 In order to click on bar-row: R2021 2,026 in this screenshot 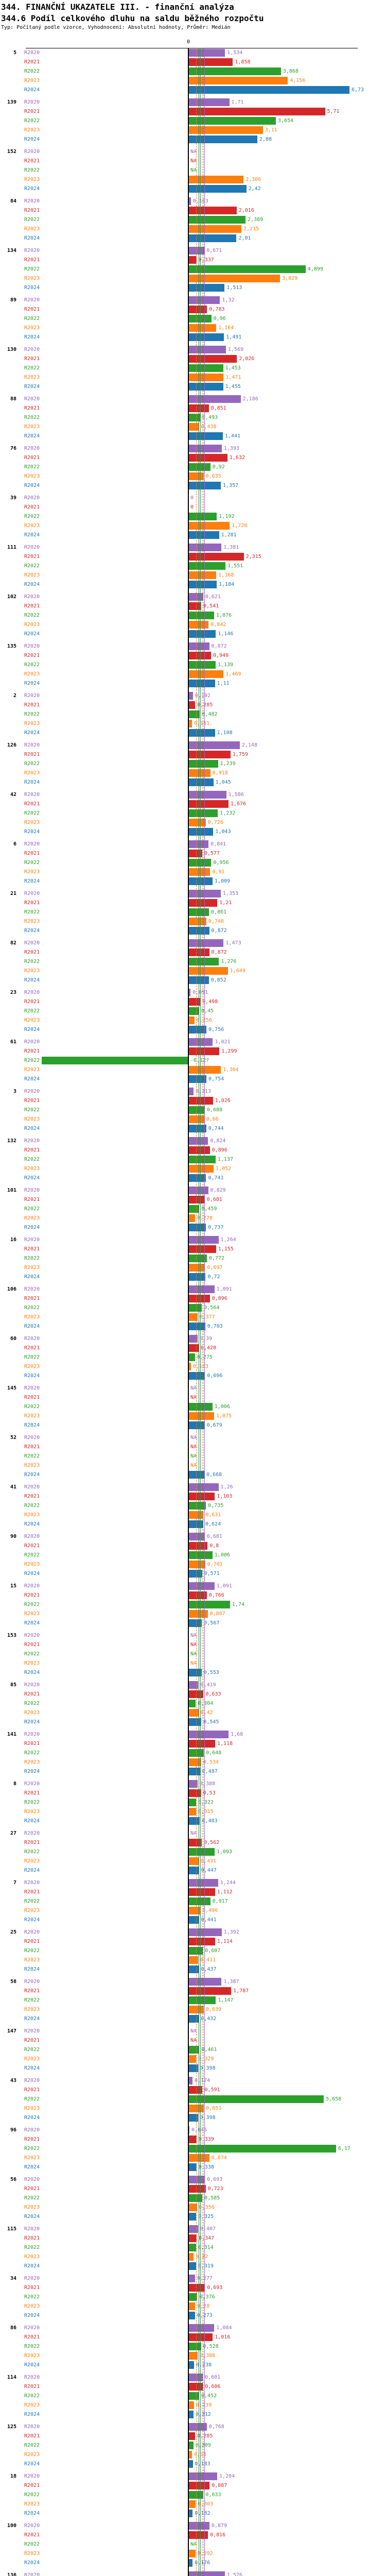, I will do `click(193, 359)`.